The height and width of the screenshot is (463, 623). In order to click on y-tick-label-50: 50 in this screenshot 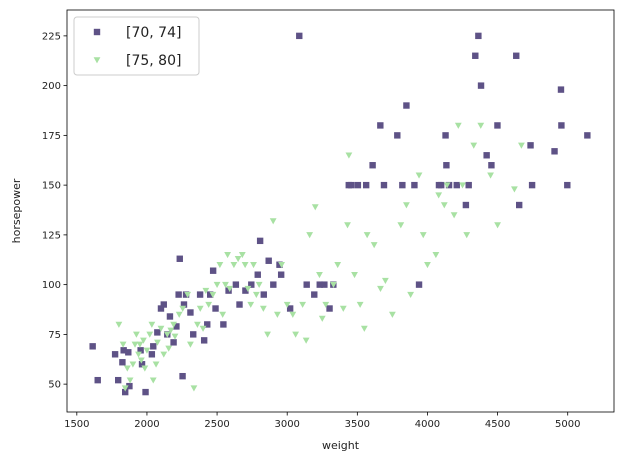, I will do `click(54, 385)`.